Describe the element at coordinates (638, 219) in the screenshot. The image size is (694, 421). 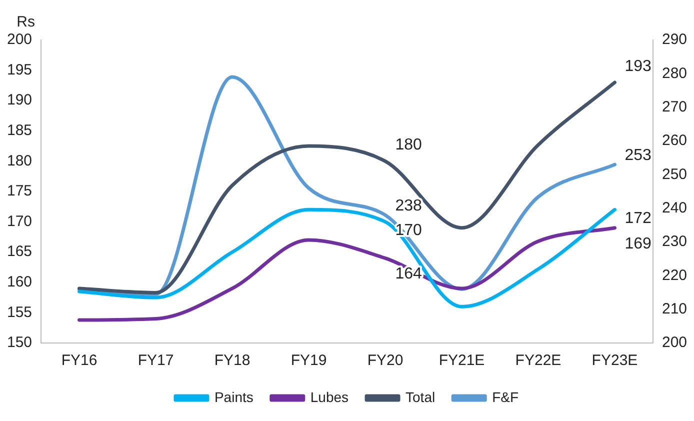
I see `data-label: 172` at that location.